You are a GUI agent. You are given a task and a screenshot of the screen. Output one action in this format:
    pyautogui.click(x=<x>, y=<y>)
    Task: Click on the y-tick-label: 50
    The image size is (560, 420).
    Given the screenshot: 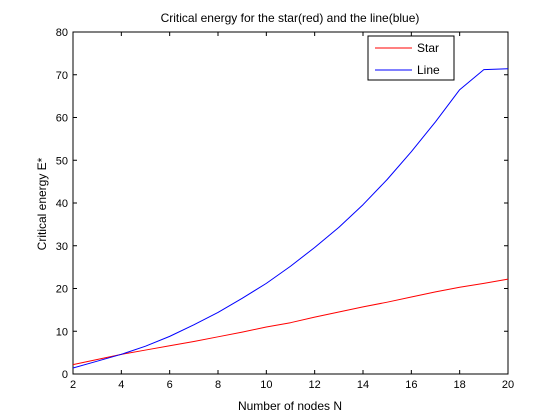 What is the action you would take?
    pyautogui.click(x=62, y=161)
    